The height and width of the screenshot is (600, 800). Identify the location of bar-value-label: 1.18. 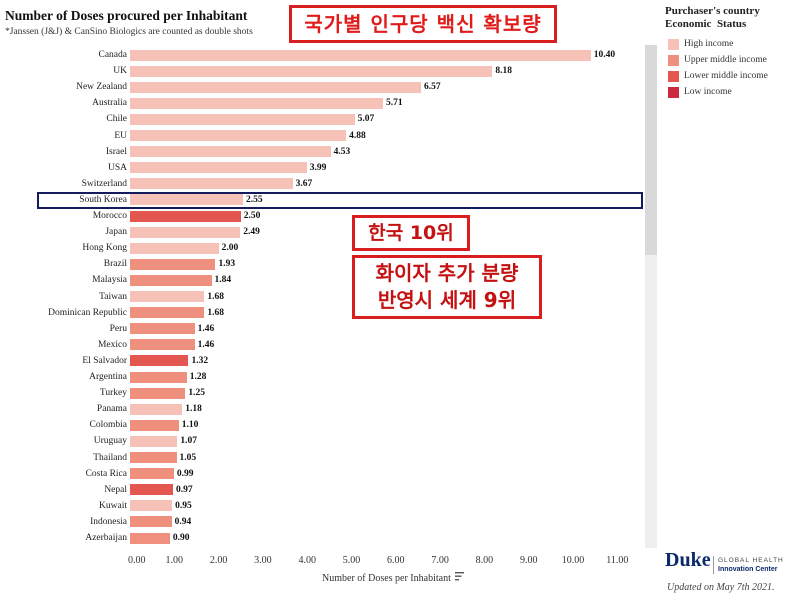
(193, 409).